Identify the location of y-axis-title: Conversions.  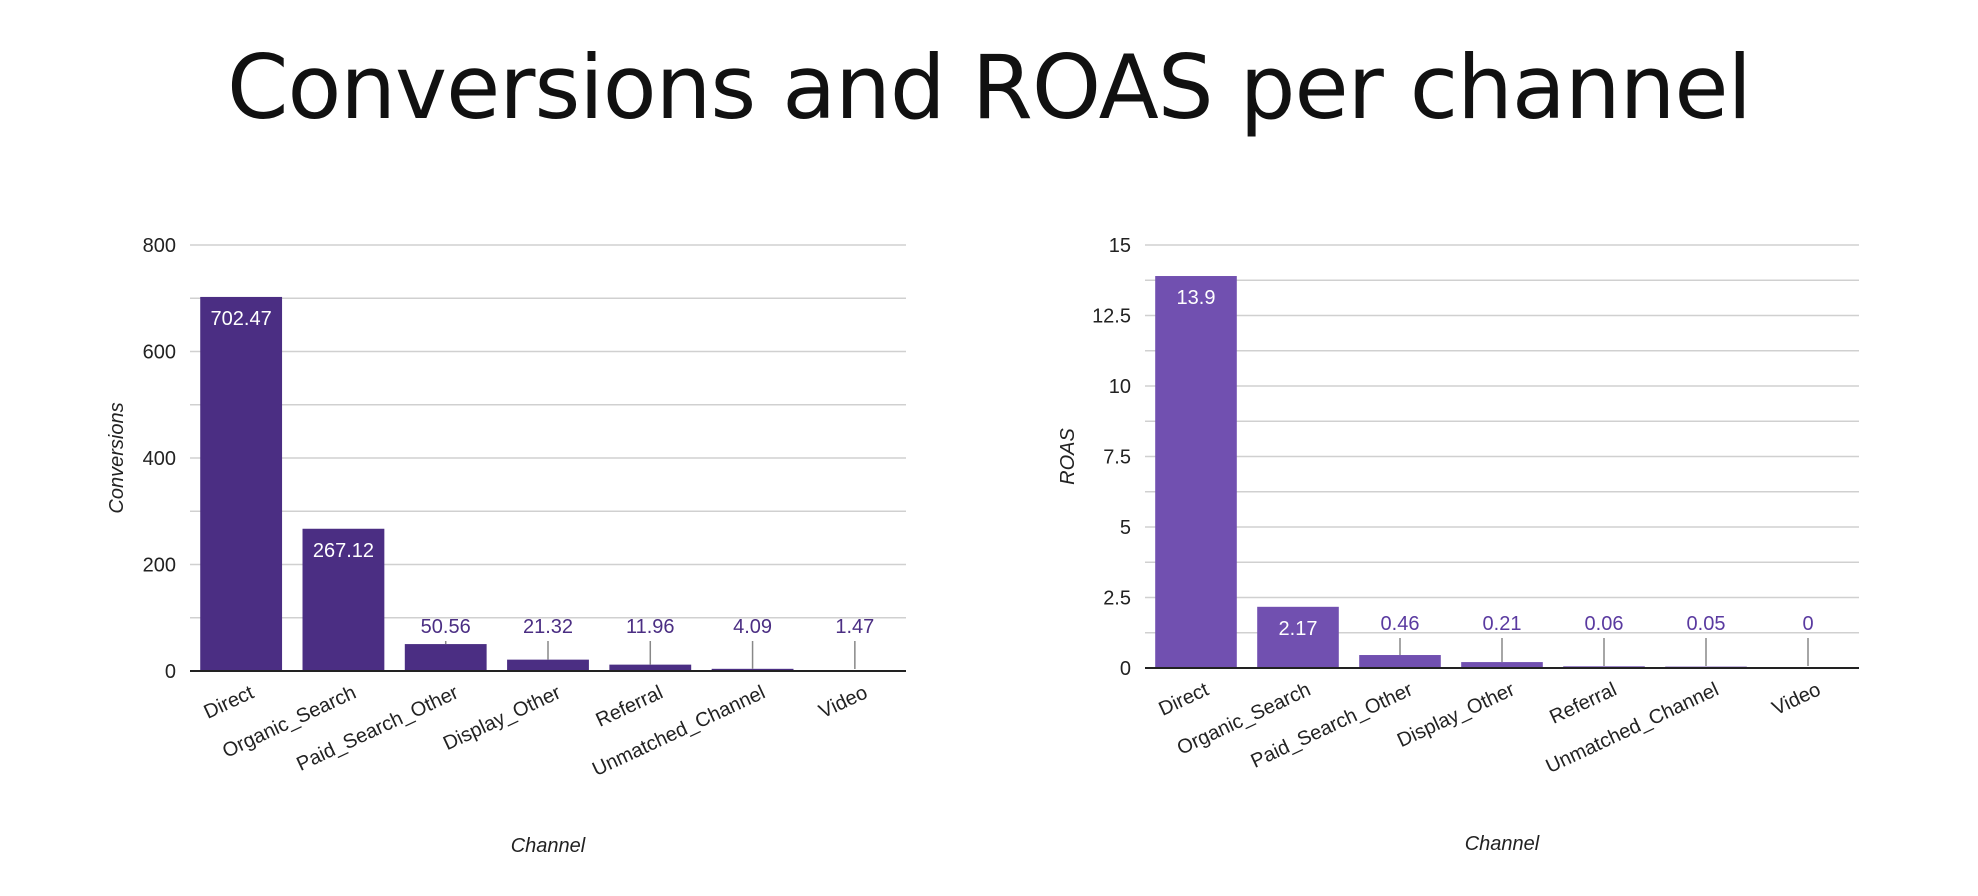
(117, 457).